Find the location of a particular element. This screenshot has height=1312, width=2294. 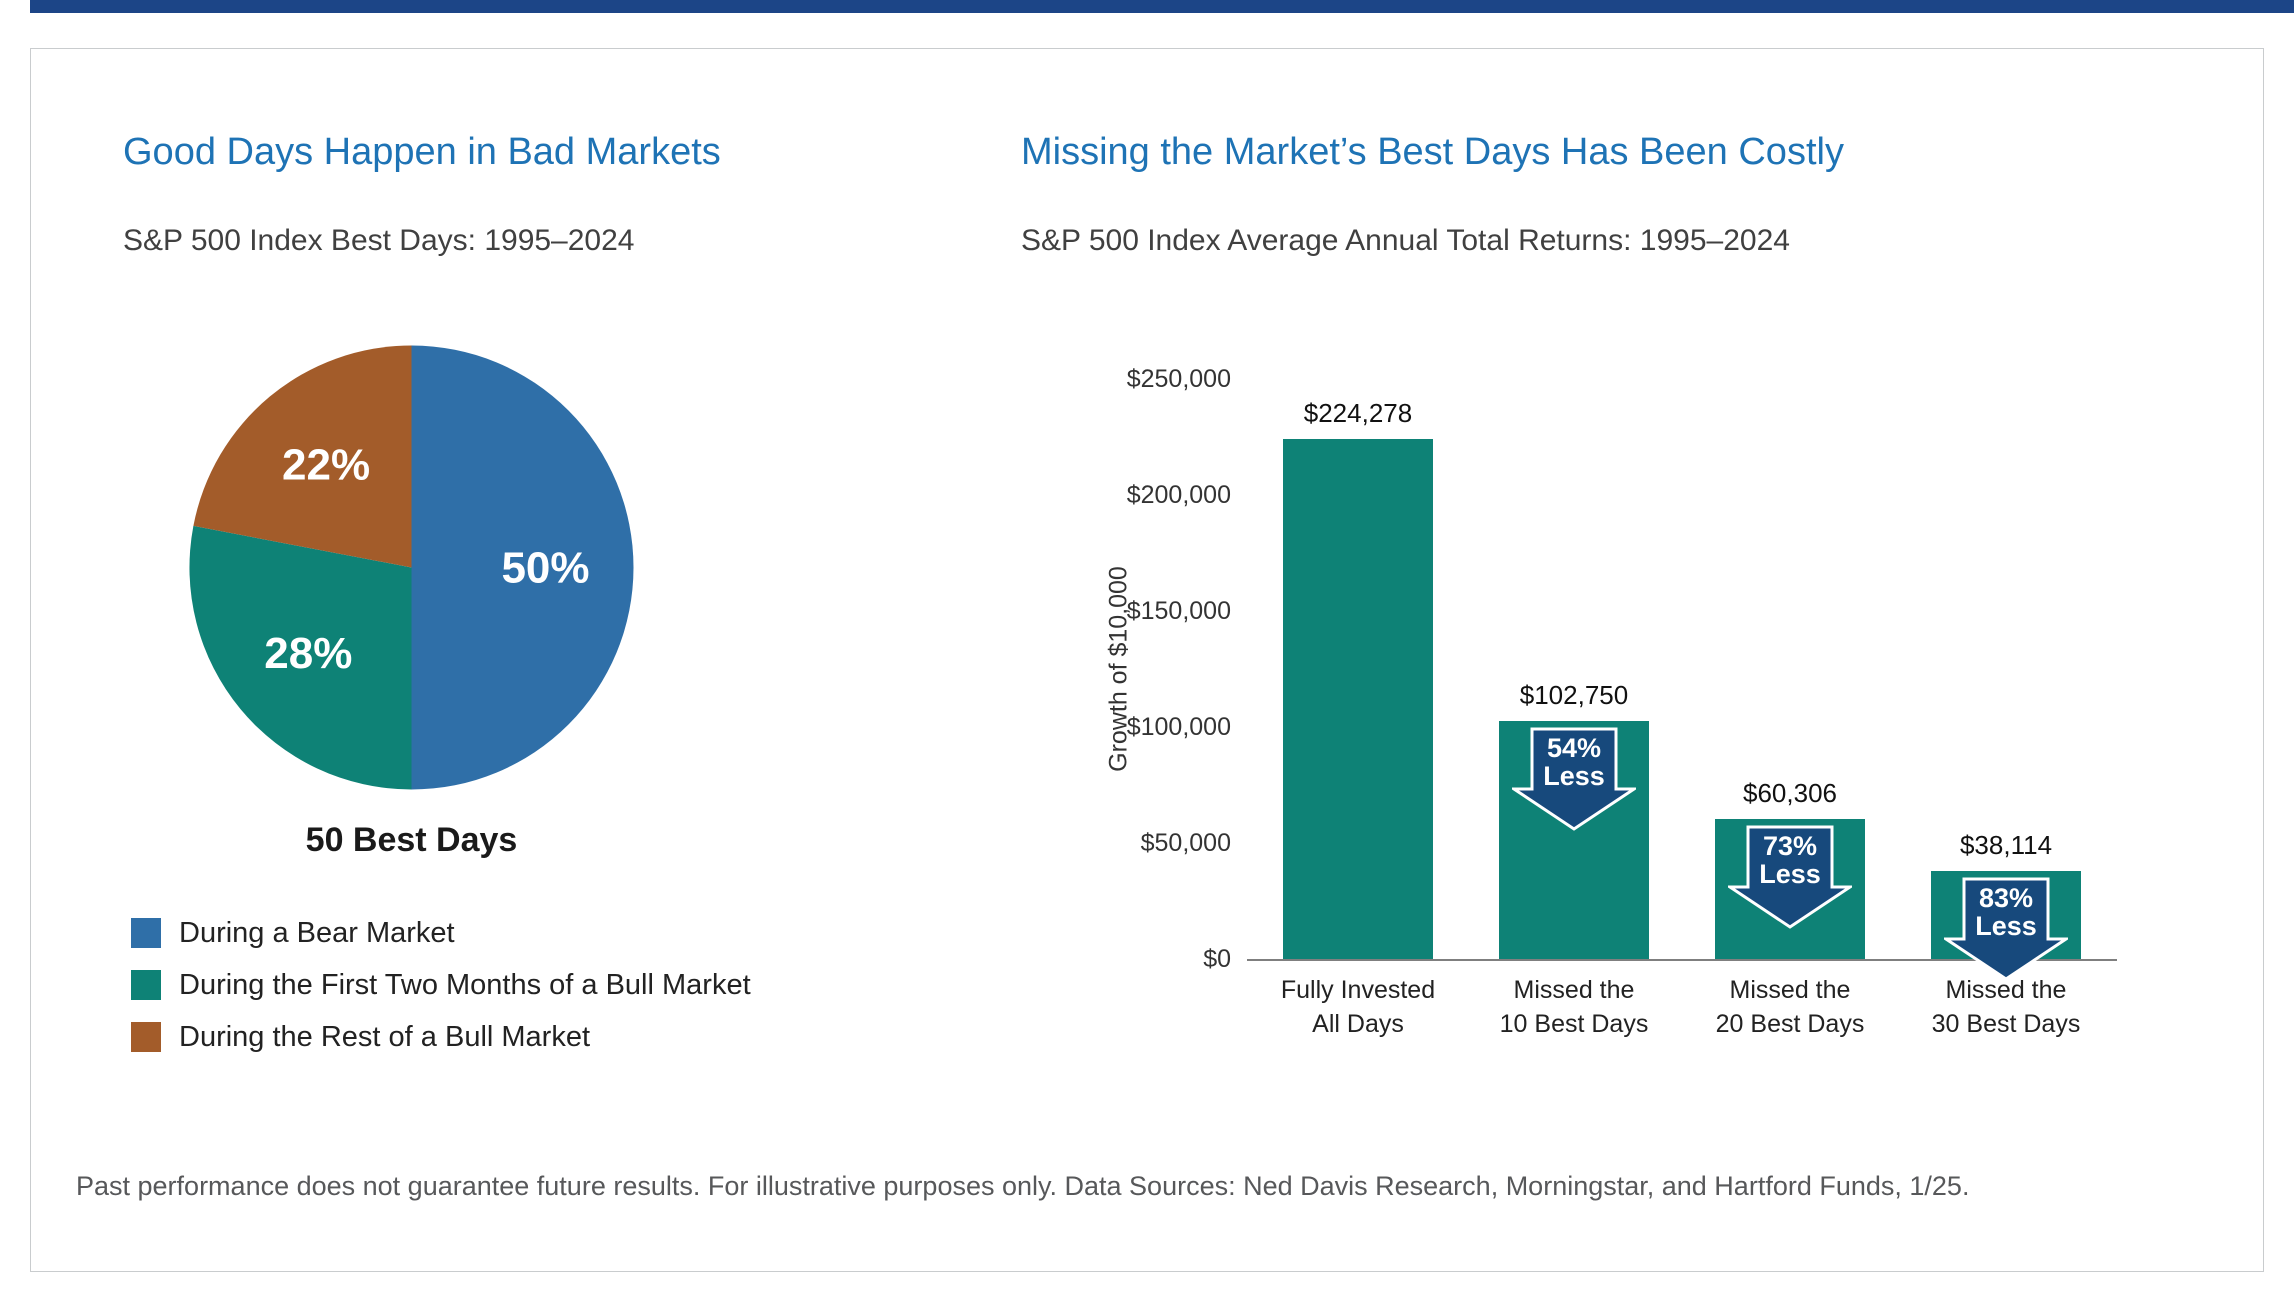

left-panel-title: Good Days Happen in Bad Markets is located at coordinates (422, 152).